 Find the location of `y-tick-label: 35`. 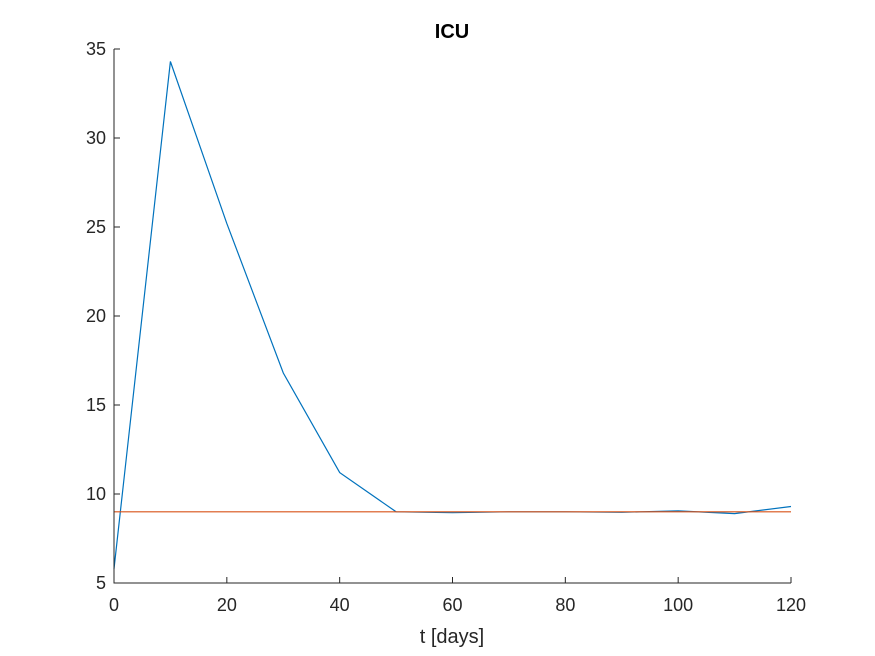

y-tick-label: 35 is located at coordinates (96, 49).